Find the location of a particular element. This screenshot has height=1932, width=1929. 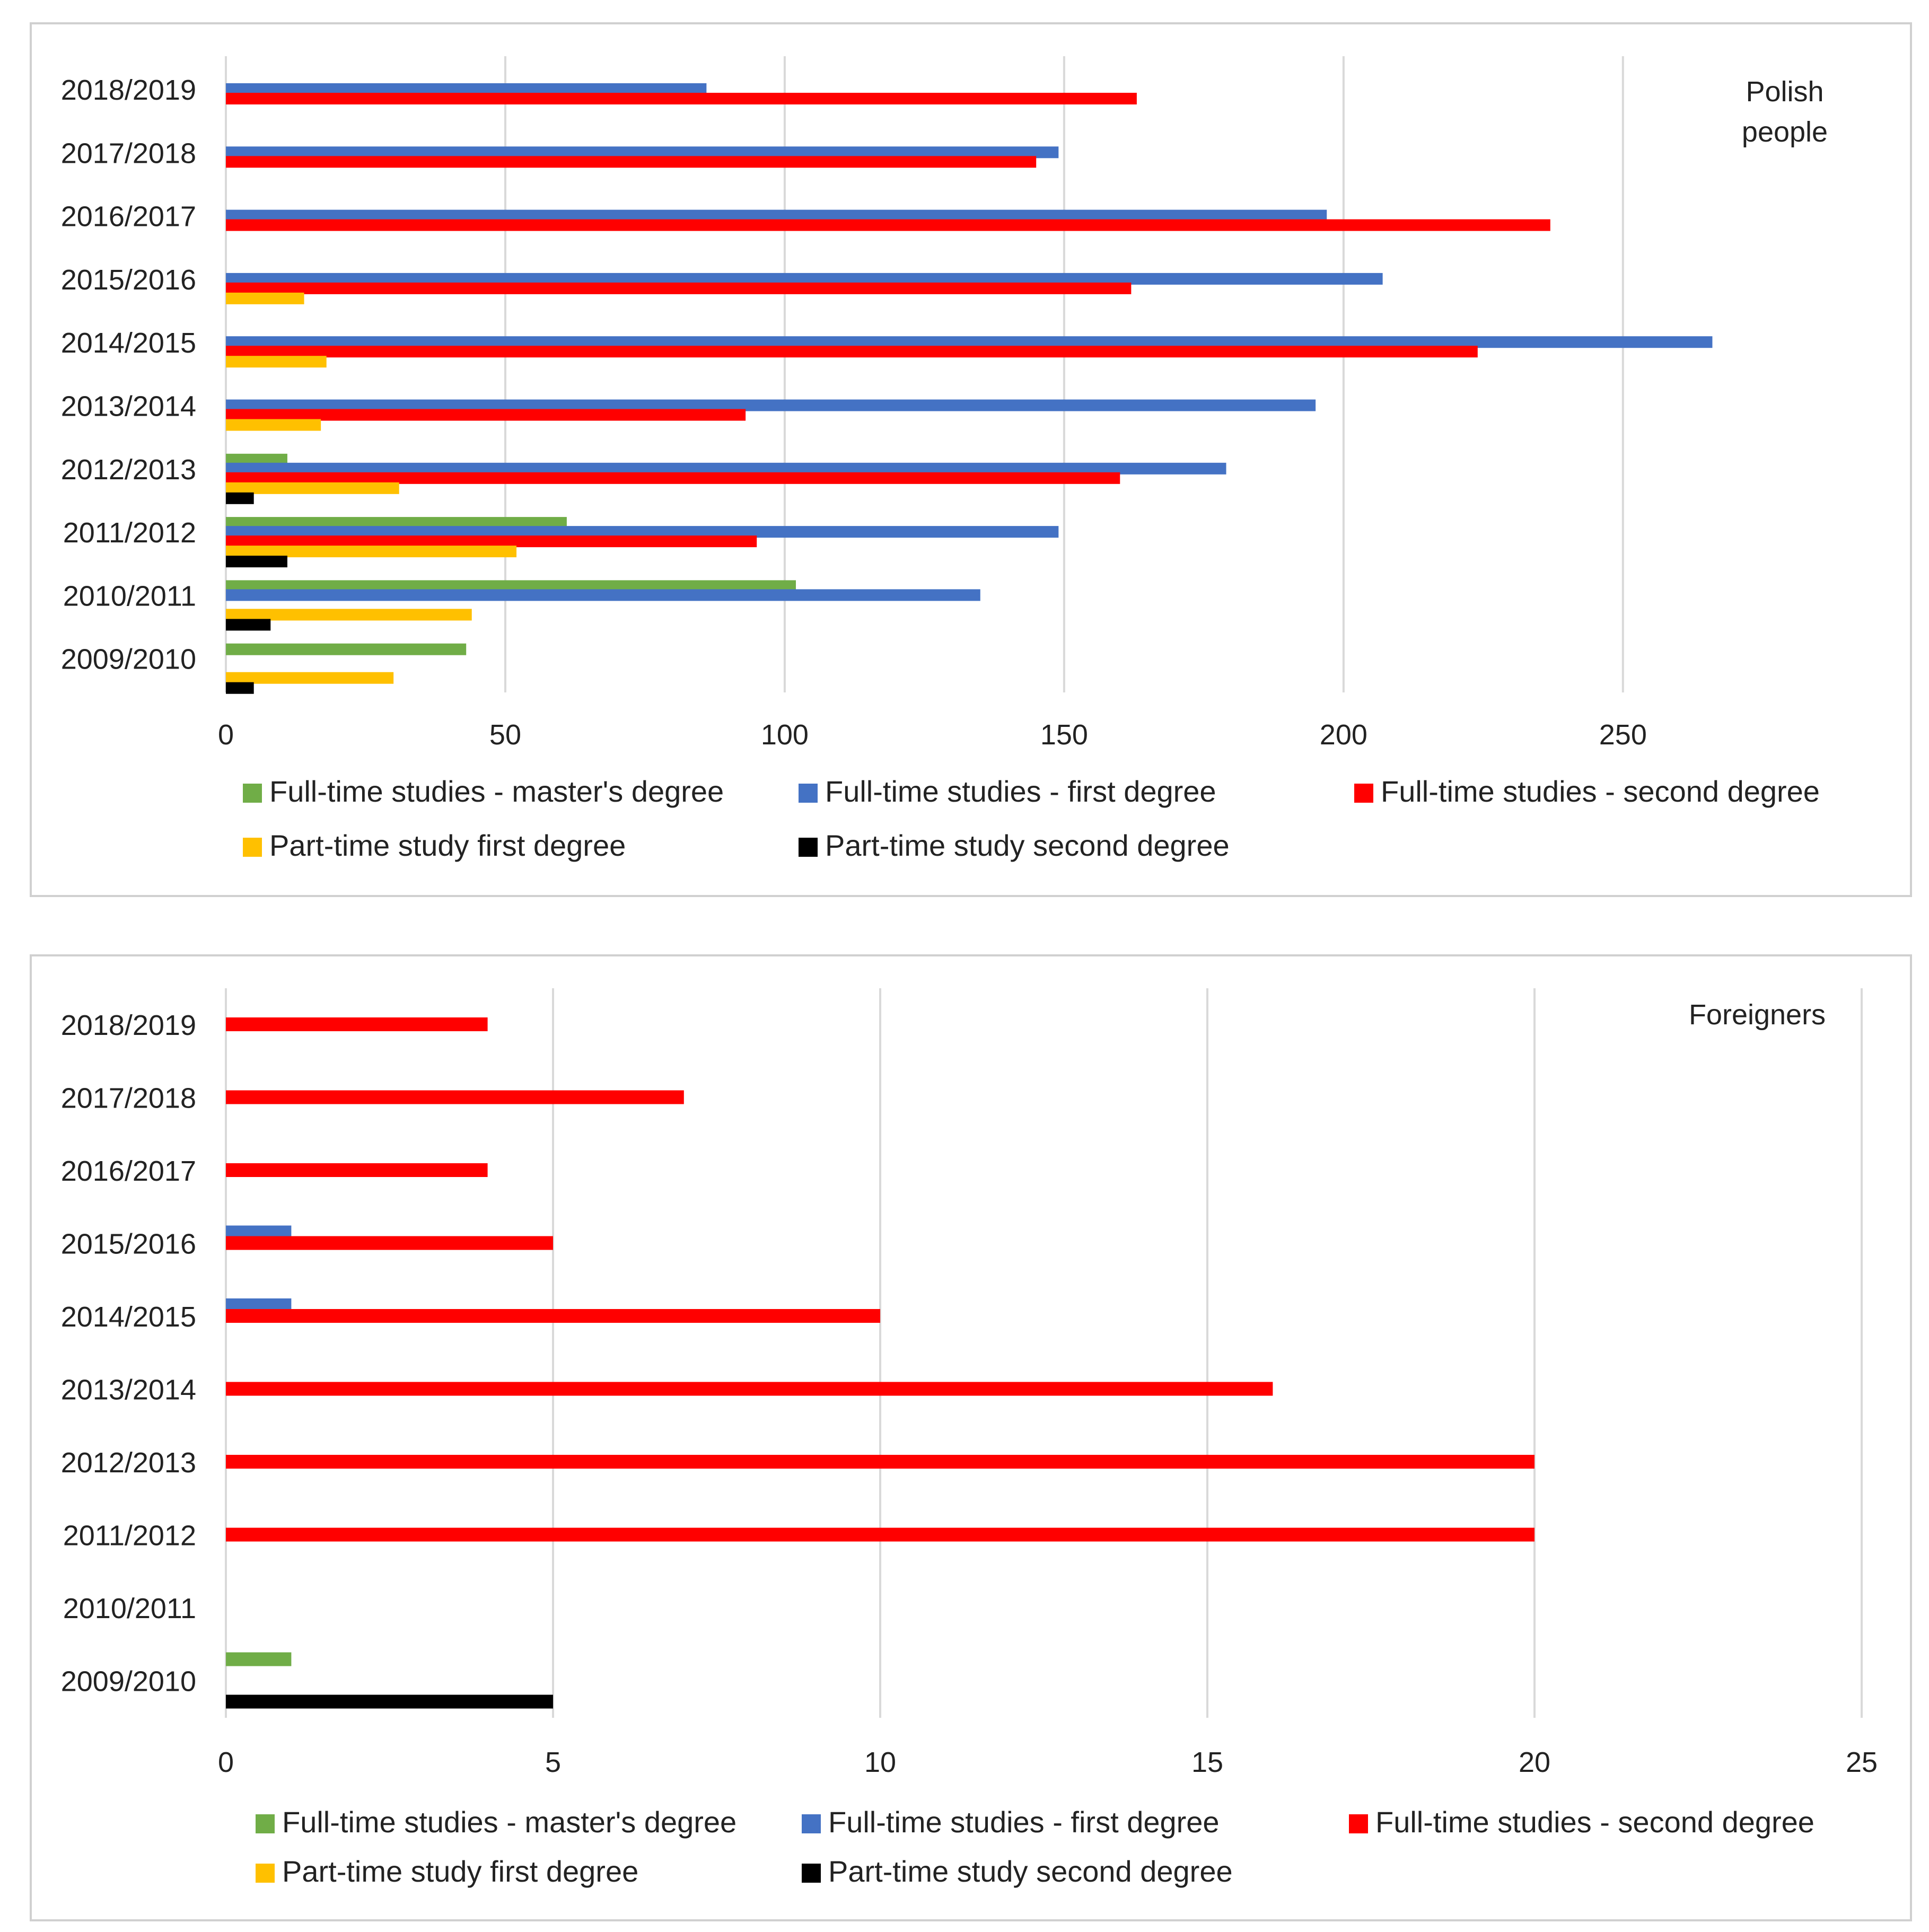

x-tick-label: 10 is located at coordinates (880, 1762).